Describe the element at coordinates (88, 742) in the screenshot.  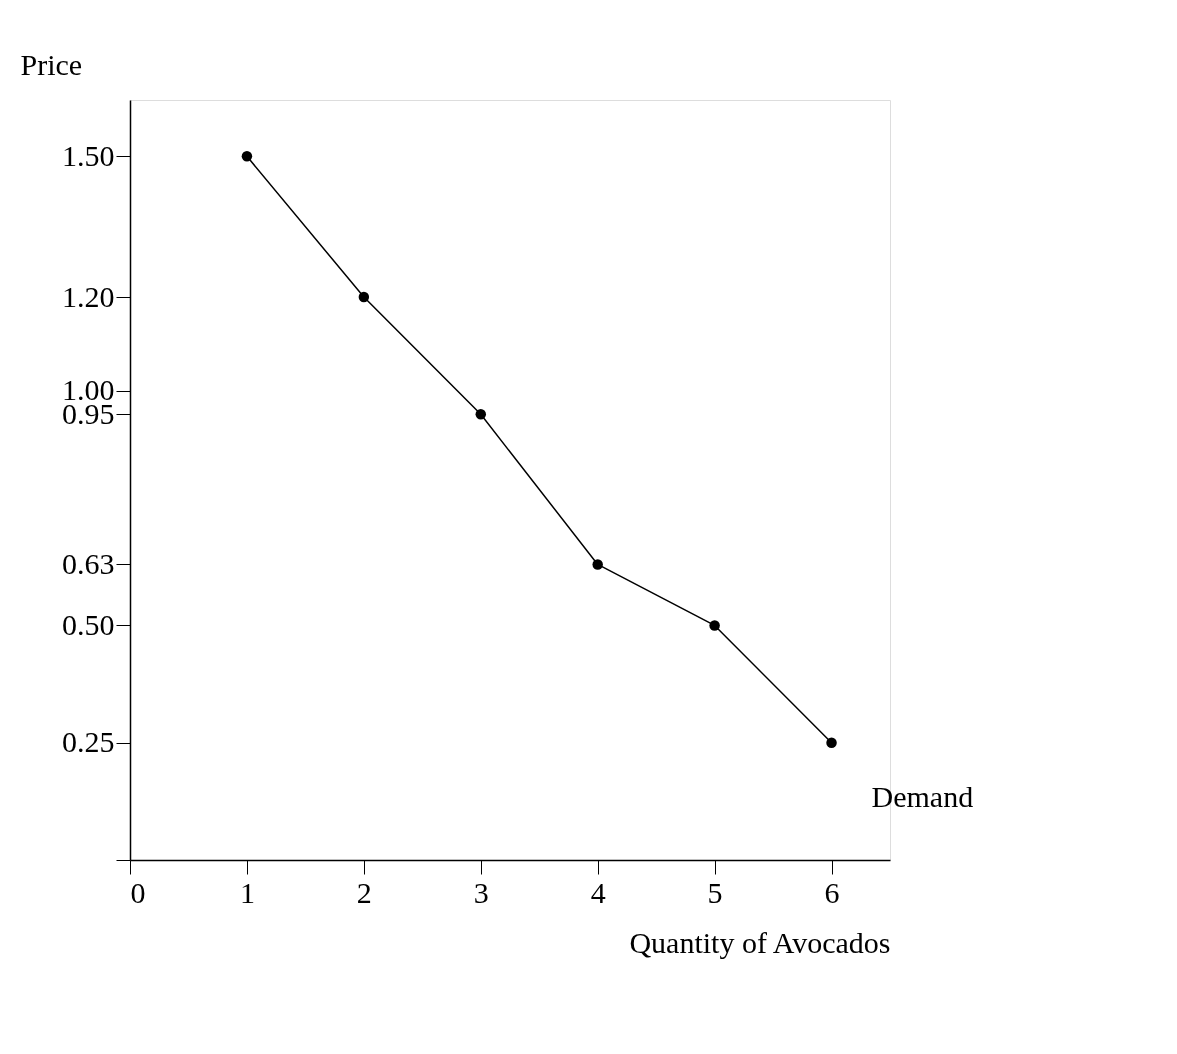
I see `y-tick-label: 0.25` at that location.